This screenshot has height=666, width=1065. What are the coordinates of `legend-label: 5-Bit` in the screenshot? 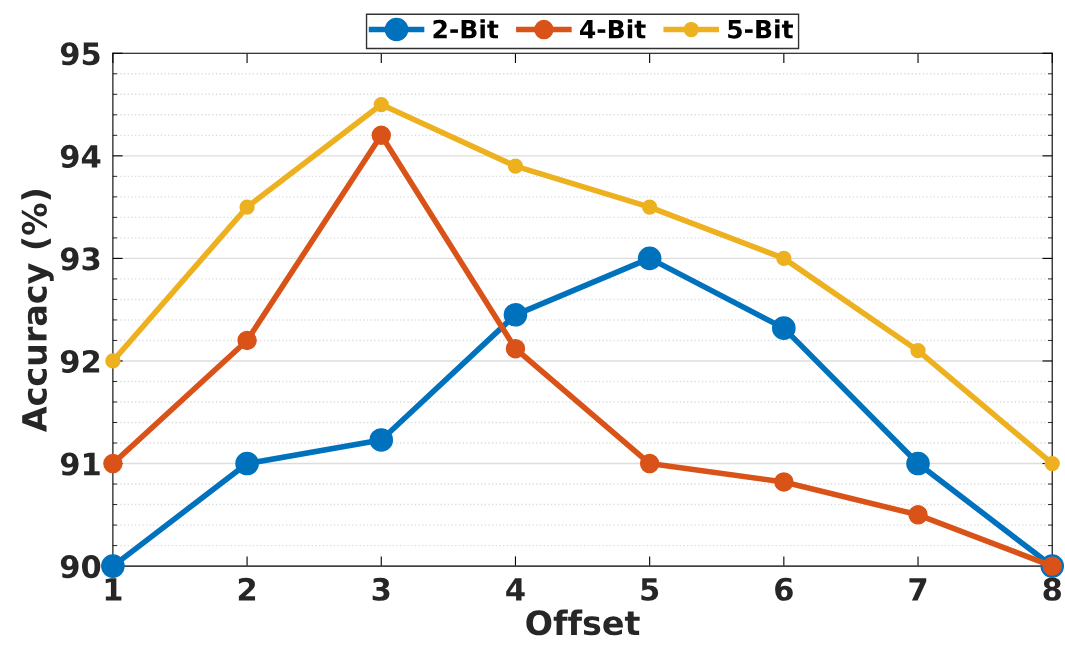 It's located at (760, 29).